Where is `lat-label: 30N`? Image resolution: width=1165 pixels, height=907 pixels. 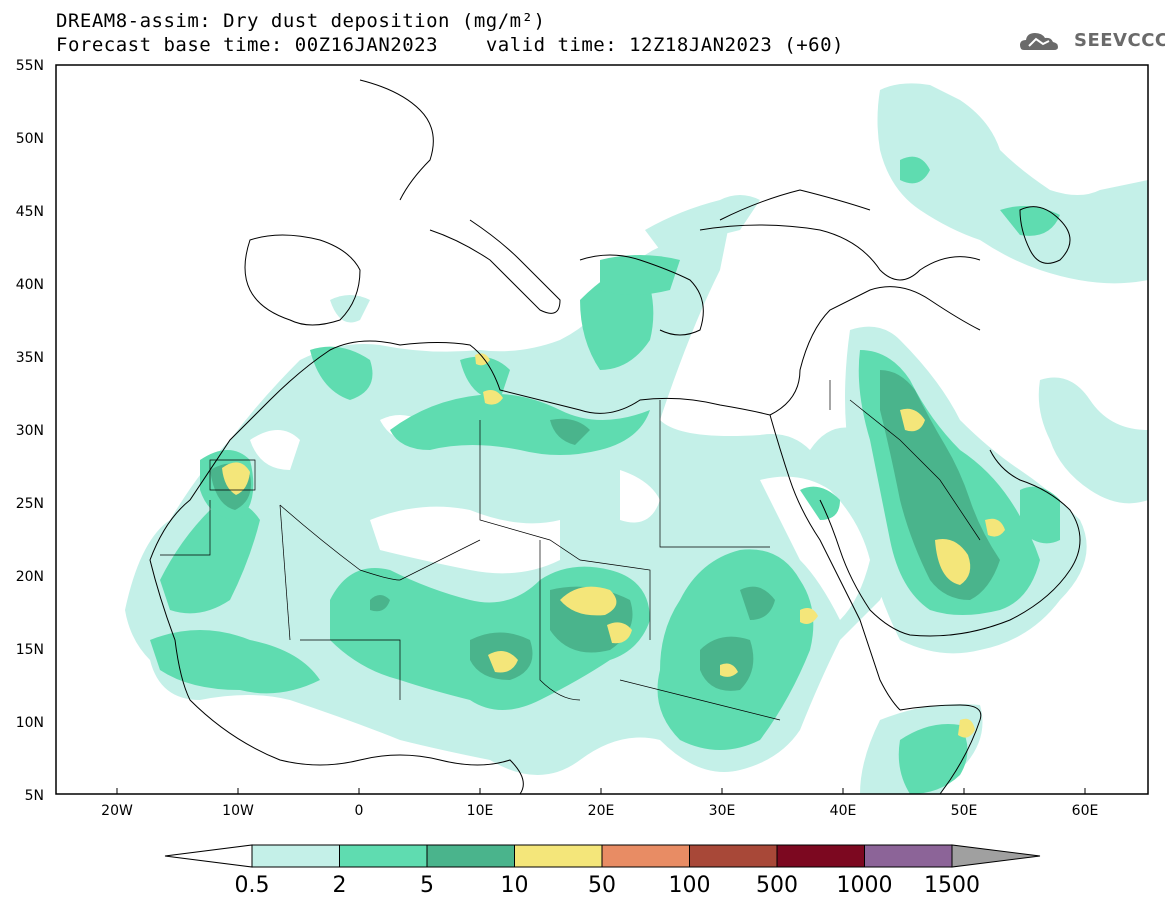 lat-label: 30N is located at coordinates (30, 431).